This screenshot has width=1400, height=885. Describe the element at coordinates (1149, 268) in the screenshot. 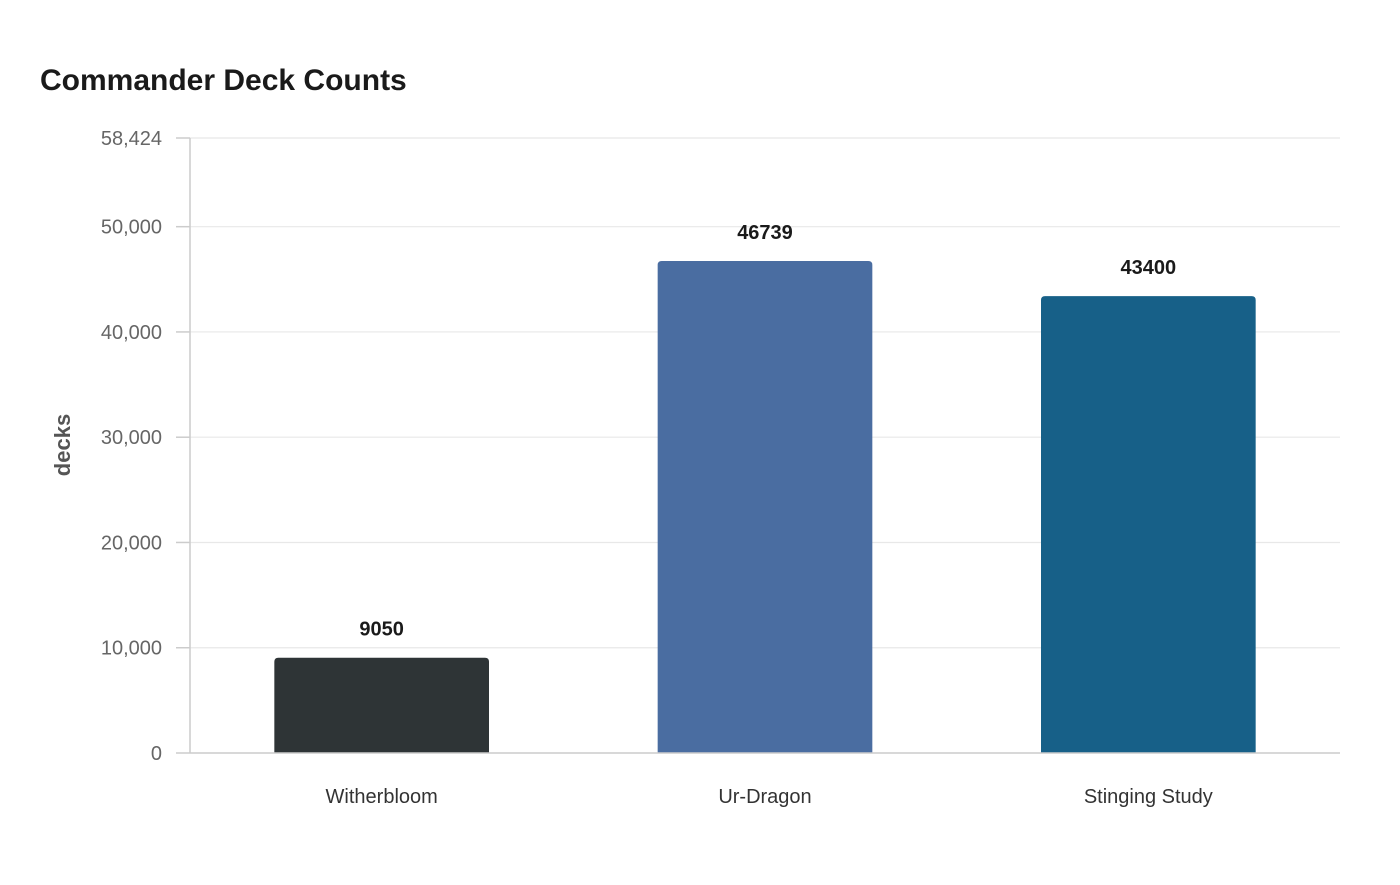

I see `data-label: 43400` at that location.